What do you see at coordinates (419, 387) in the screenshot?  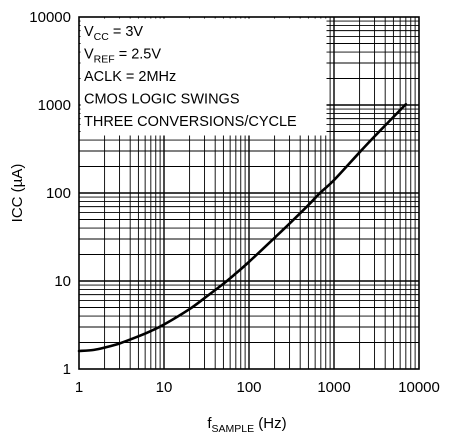 I see `x-tick-label: 10000` at bounding box center [419, 387].